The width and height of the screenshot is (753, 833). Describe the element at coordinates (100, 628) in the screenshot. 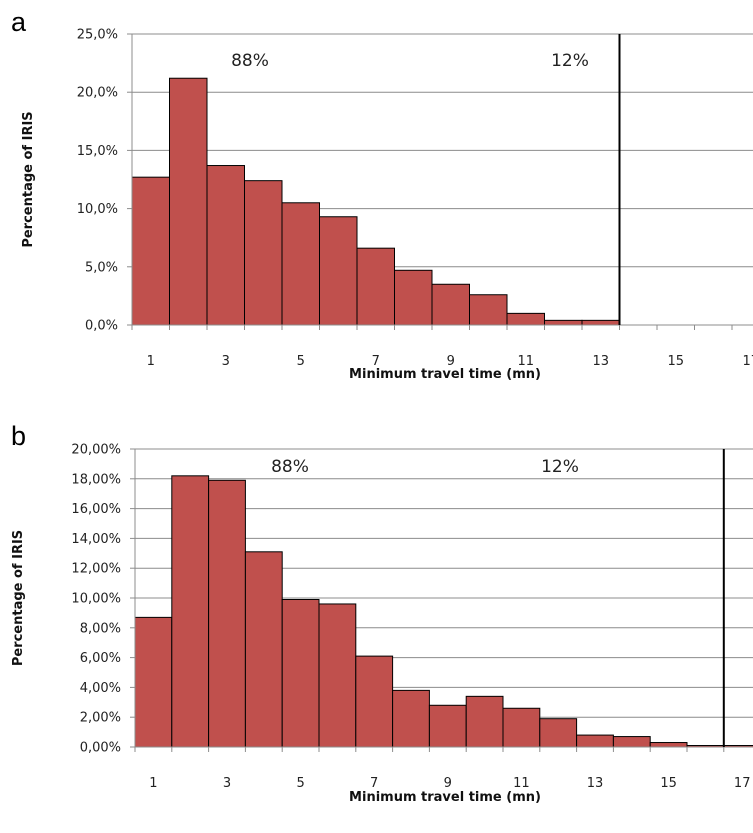

I see `panel-b-y-tick-label: 8,00%` at that location.